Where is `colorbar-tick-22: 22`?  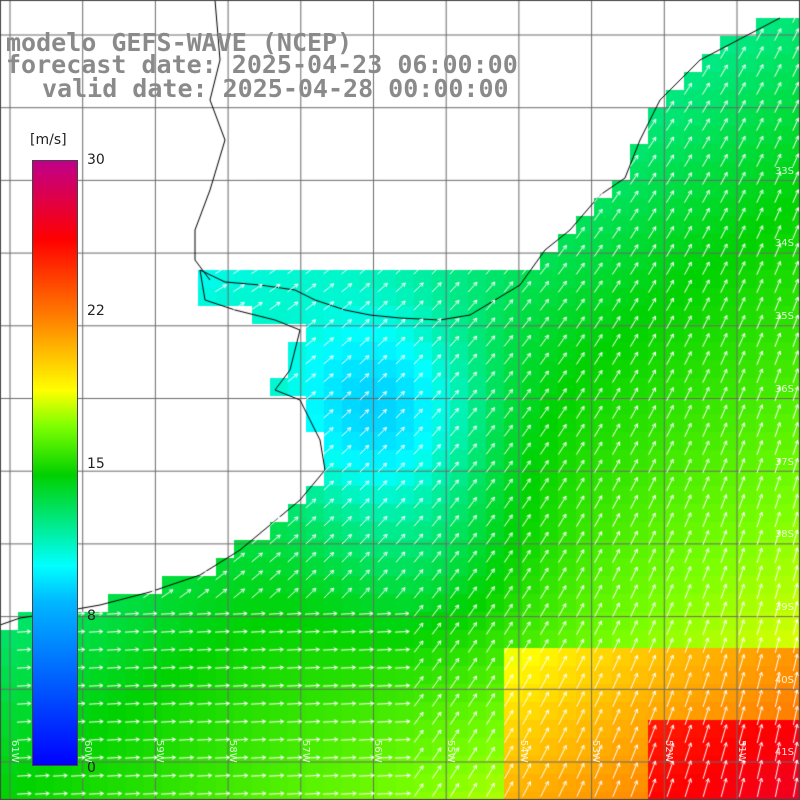 colorbar-tick-22: 22 is located at coordinates (96, 311).